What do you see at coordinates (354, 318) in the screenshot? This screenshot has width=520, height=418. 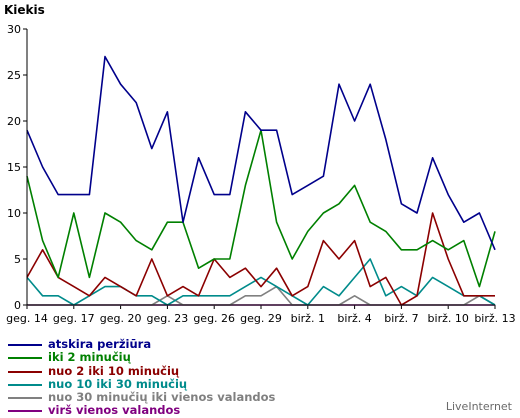 I see `x-tick-label: birž. 4` at bounding box center [354, 318].